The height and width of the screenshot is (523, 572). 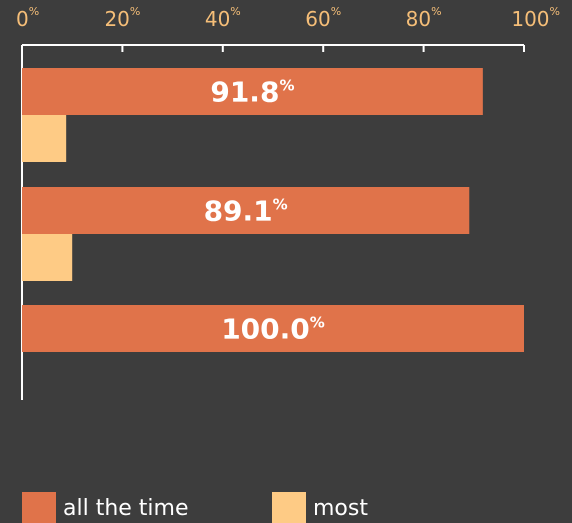 I want to click on x-tick-label: 0%, so click(x=27, y=18).